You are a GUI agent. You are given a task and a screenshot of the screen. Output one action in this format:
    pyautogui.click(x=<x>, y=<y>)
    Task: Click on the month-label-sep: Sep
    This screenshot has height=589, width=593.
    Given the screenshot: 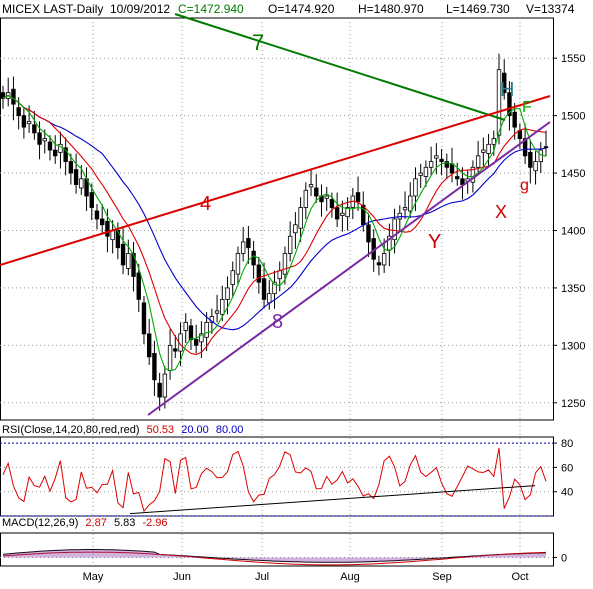 What is the action you would take?
    pyautogui.click(x=442, y=577)
    